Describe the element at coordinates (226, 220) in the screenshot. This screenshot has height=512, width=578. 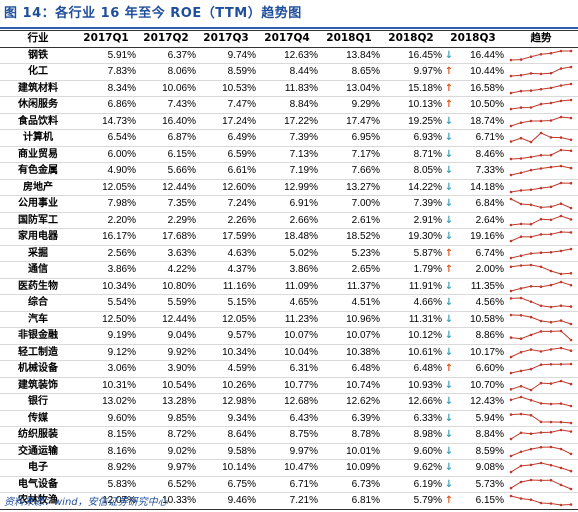
I see `roe-value: 2.26%` at that location.